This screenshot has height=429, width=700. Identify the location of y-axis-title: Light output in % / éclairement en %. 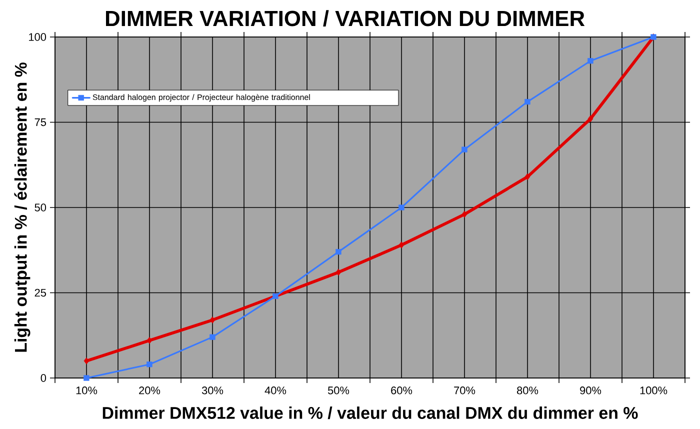
(22, 207).